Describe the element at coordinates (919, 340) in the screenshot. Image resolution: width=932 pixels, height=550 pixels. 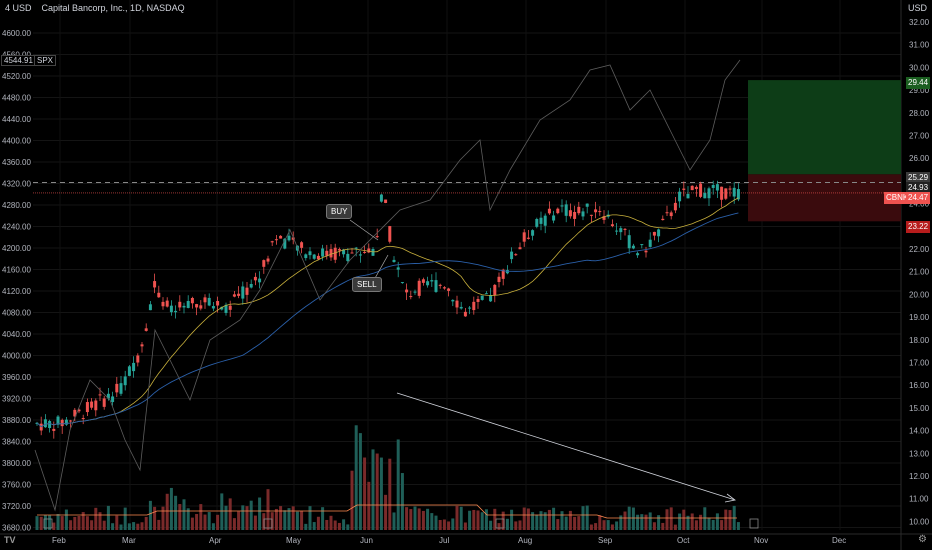
I see `right-axis-tick: 18.00` at that location.